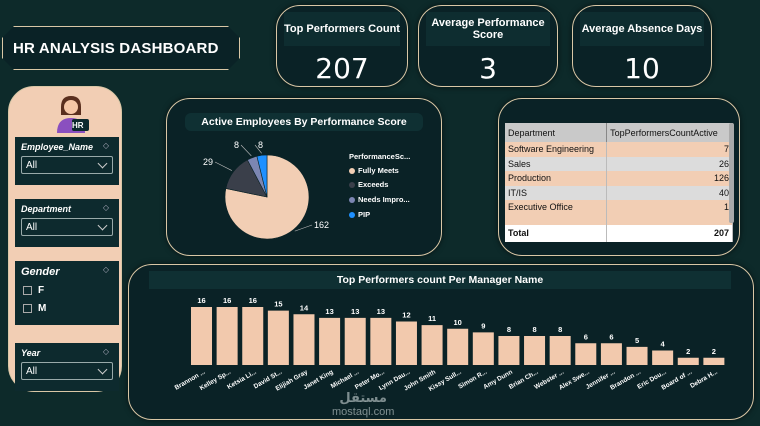  I want to click on cell-department: Software Engineering, so click(556, 149).